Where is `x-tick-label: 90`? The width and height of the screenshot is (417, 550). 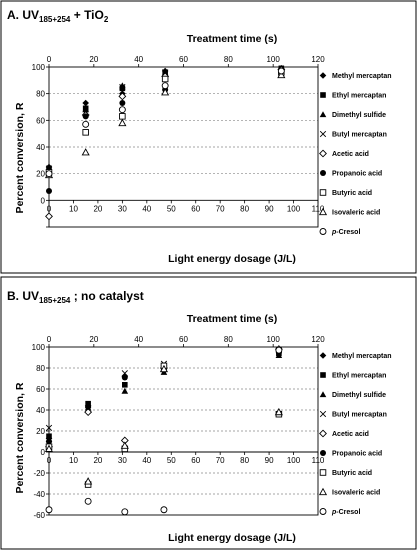 x-tick-label: 90 is located at coordinates (269, 208).